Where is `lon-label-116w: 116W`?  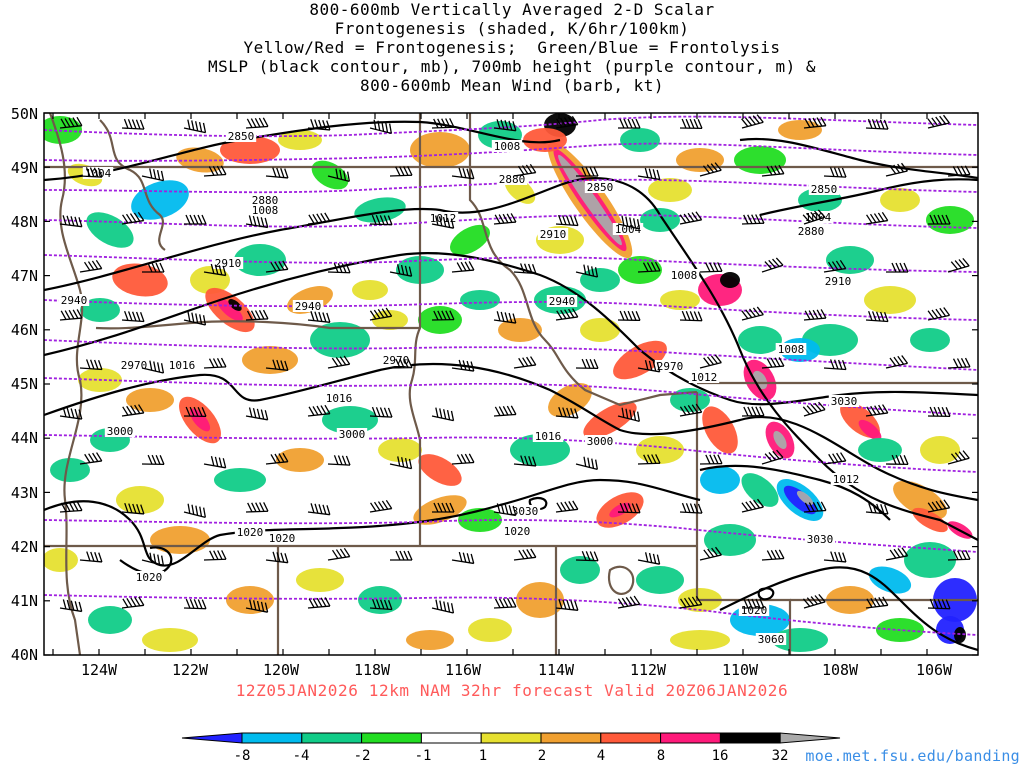 lon-label-116w: 116W is located at coordinates (463, 670).